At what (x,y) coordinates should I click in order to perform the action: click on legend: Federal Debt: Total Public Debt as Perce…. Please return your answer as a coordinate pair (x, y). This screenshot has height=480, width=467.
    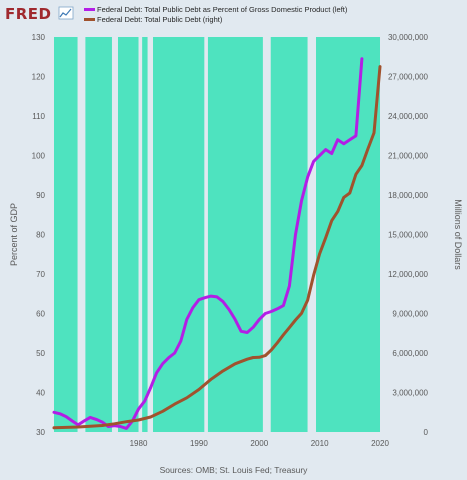
    Looking at the image, I should click on (216, 14).